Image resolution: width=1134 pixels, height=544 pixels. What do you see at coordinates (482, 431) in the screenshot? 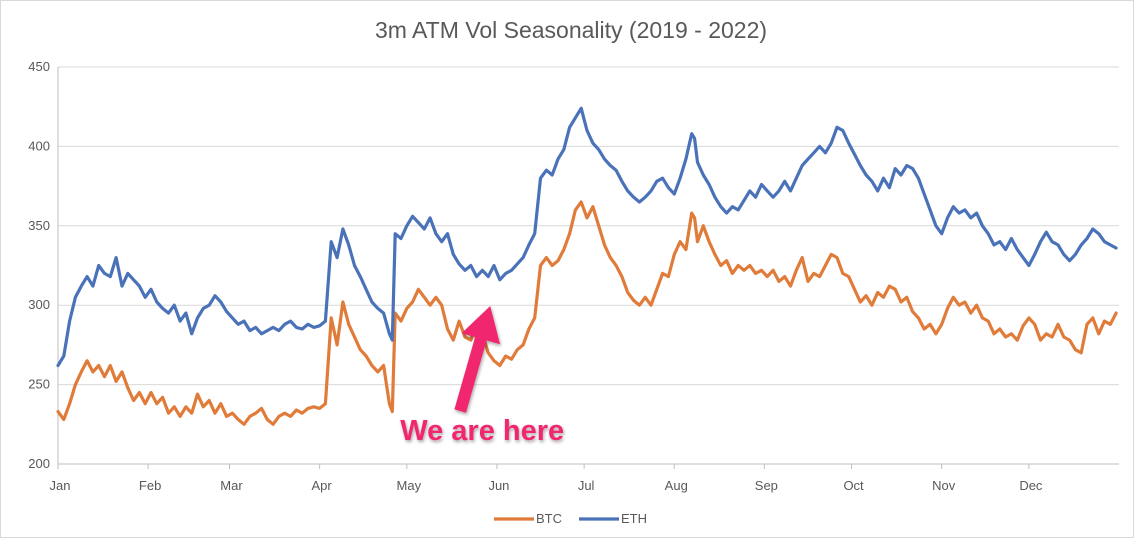
I see `annotation-text: We are here` at bounding box center [482, 431].